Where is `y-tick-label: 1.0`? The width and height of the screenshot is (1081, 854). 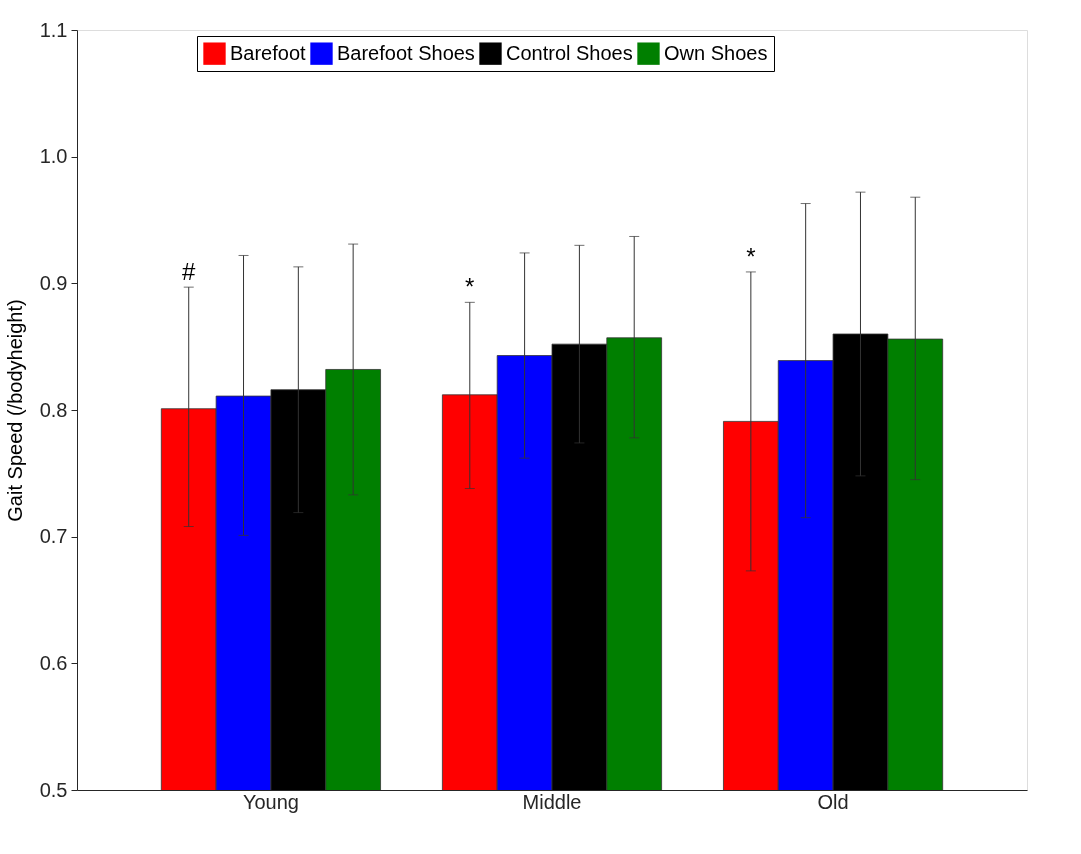 y-tick-label: 1.0 is located at coordinates (53, 156).